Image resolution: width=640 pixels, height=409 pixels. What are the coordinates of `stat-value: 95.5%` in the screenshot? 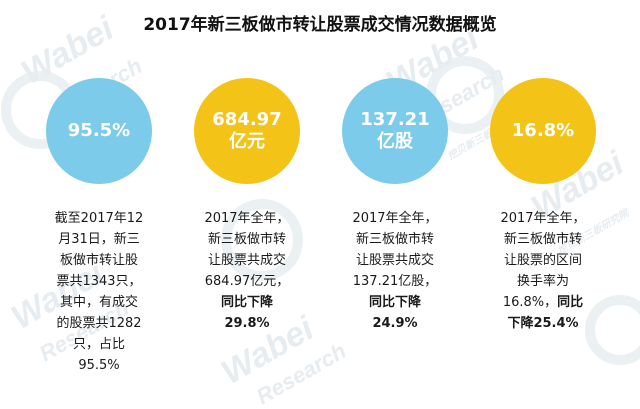 It's located at (99, 130).